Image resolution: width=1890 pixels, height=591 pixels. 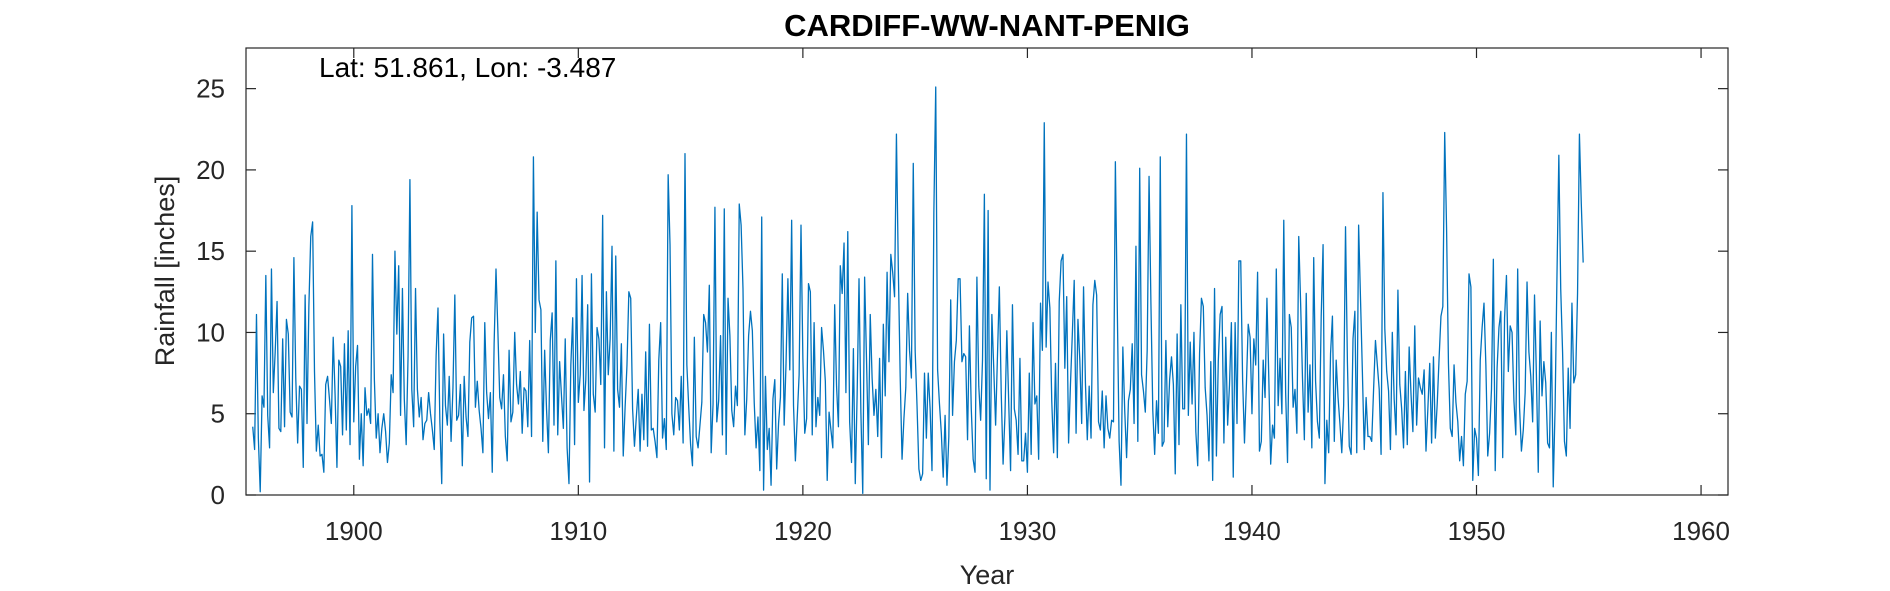 What do you see at coordinates (218, 495) in the screenshot?
I see `y-tick-label: 0` at bounding box center [218, 495].